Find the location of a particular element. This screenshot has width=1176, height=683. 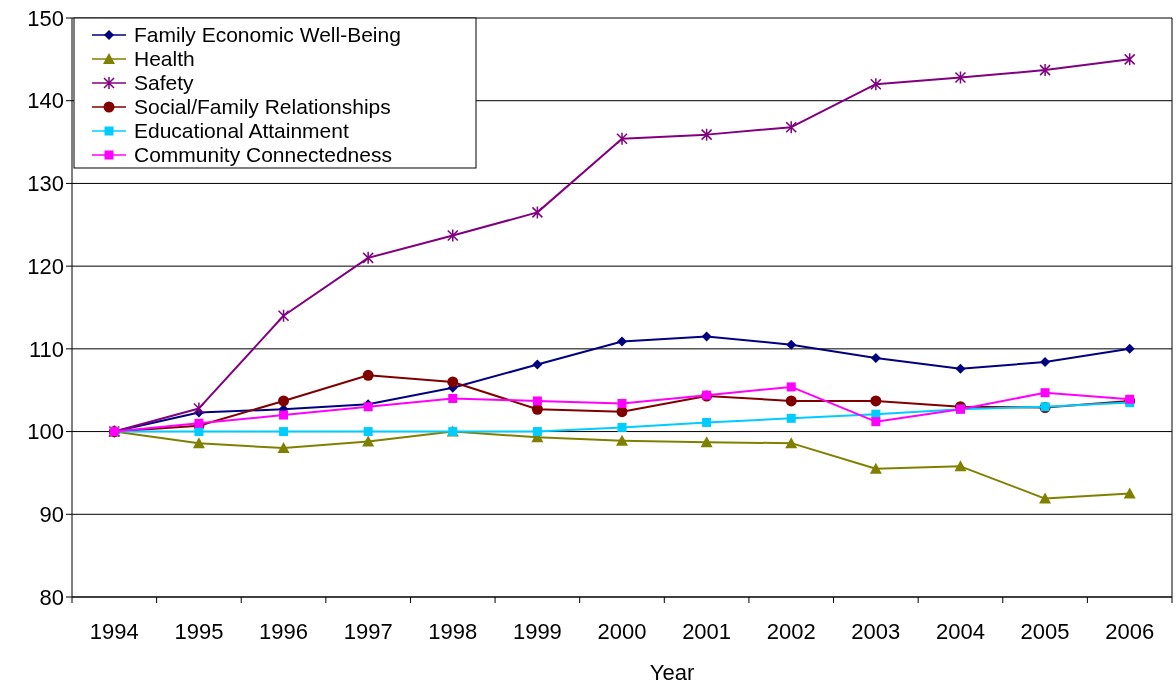

y-tick-label: 110 is located at coordinates (46, 349).